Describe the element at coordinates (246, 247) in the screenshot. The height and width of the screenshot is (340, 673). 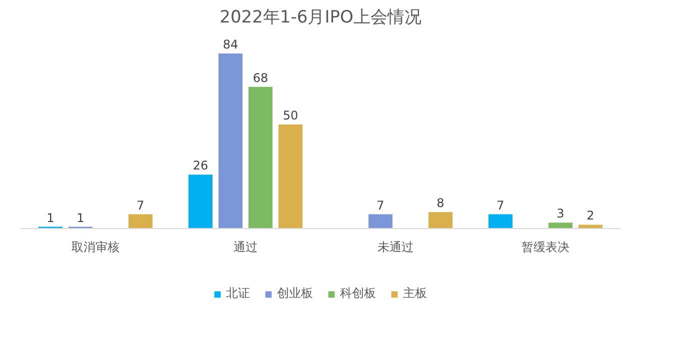
I see `x-tick-label: 通过` at that location.